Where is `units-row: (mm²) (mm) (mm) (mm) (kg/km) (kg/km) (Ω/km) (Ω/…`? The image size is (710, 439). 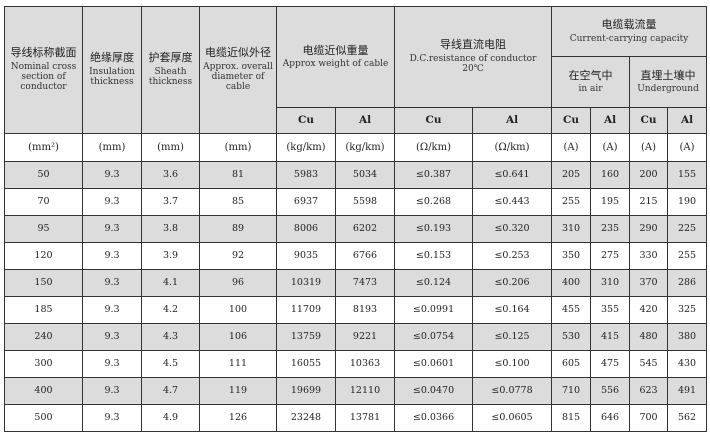
units-row: (mm²) (mm) (mm) (mm) (kg/km) (kg/km) (Ω/km) (Ω/… is located at coordinates (356, 147).